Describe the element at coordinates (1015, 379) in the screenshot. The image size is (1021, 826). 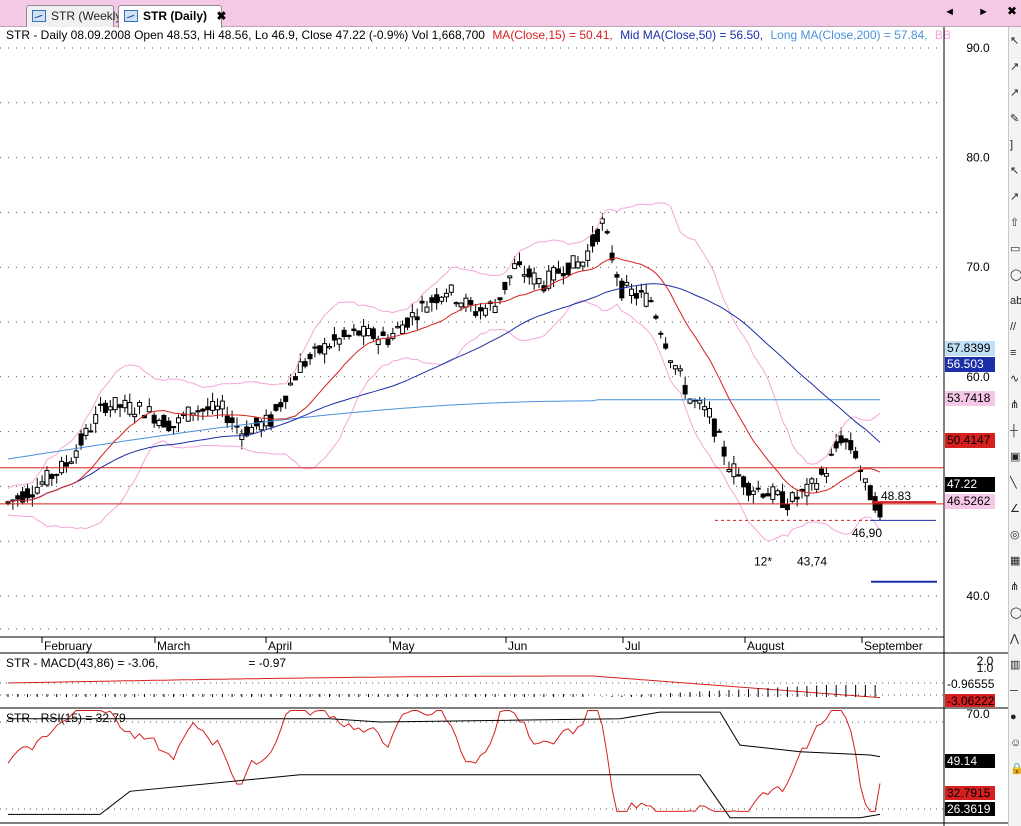
I see `wave-icon: ∿` at that location.